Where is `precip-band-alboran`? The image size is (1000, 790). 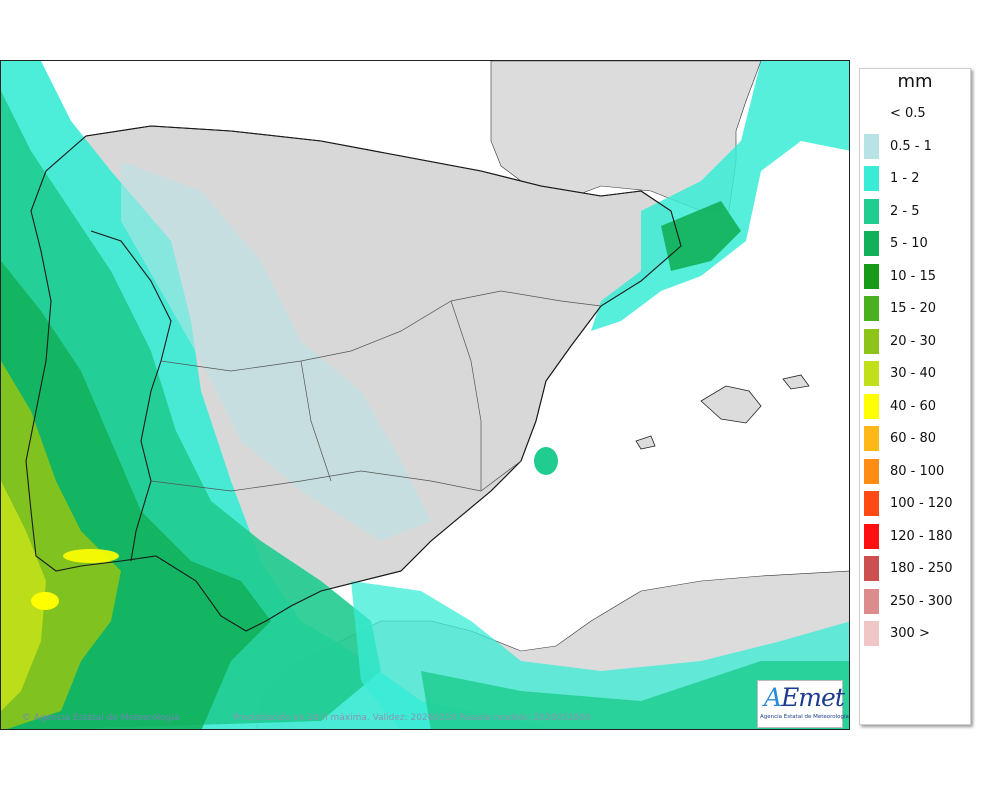 precip-band-alboran is located at coordinates (635, 695).